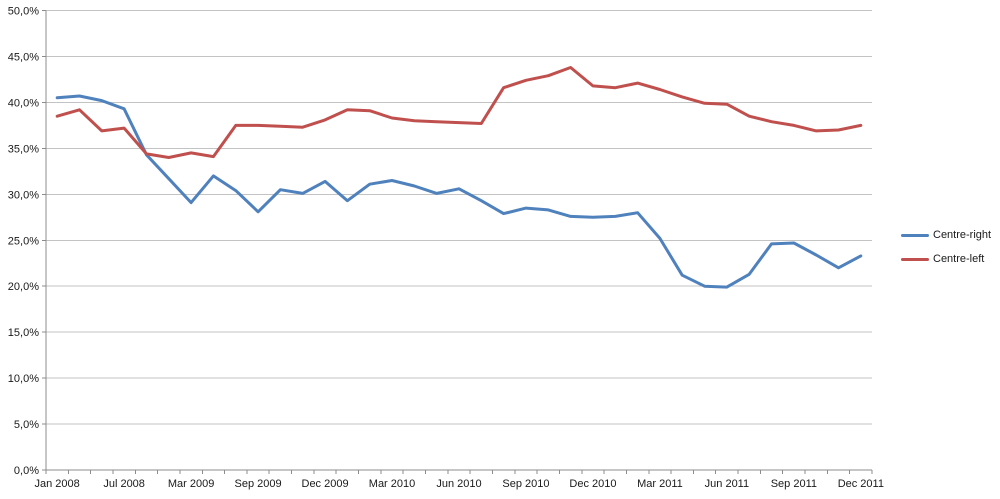  I want to click on legend-line-sample-red, so click(915, 259).